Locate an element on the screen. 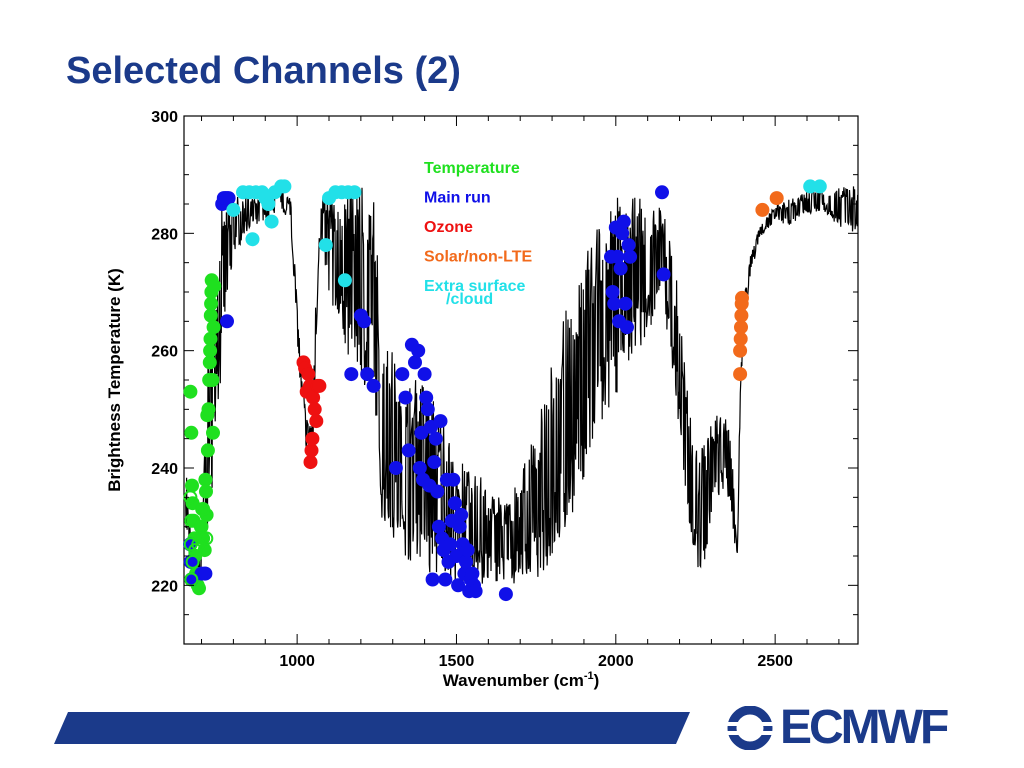 This screenshot has width=1024, height=768. legend-entry-3-line-0: Solar/non-LTE is located at coordinates (478, 257).